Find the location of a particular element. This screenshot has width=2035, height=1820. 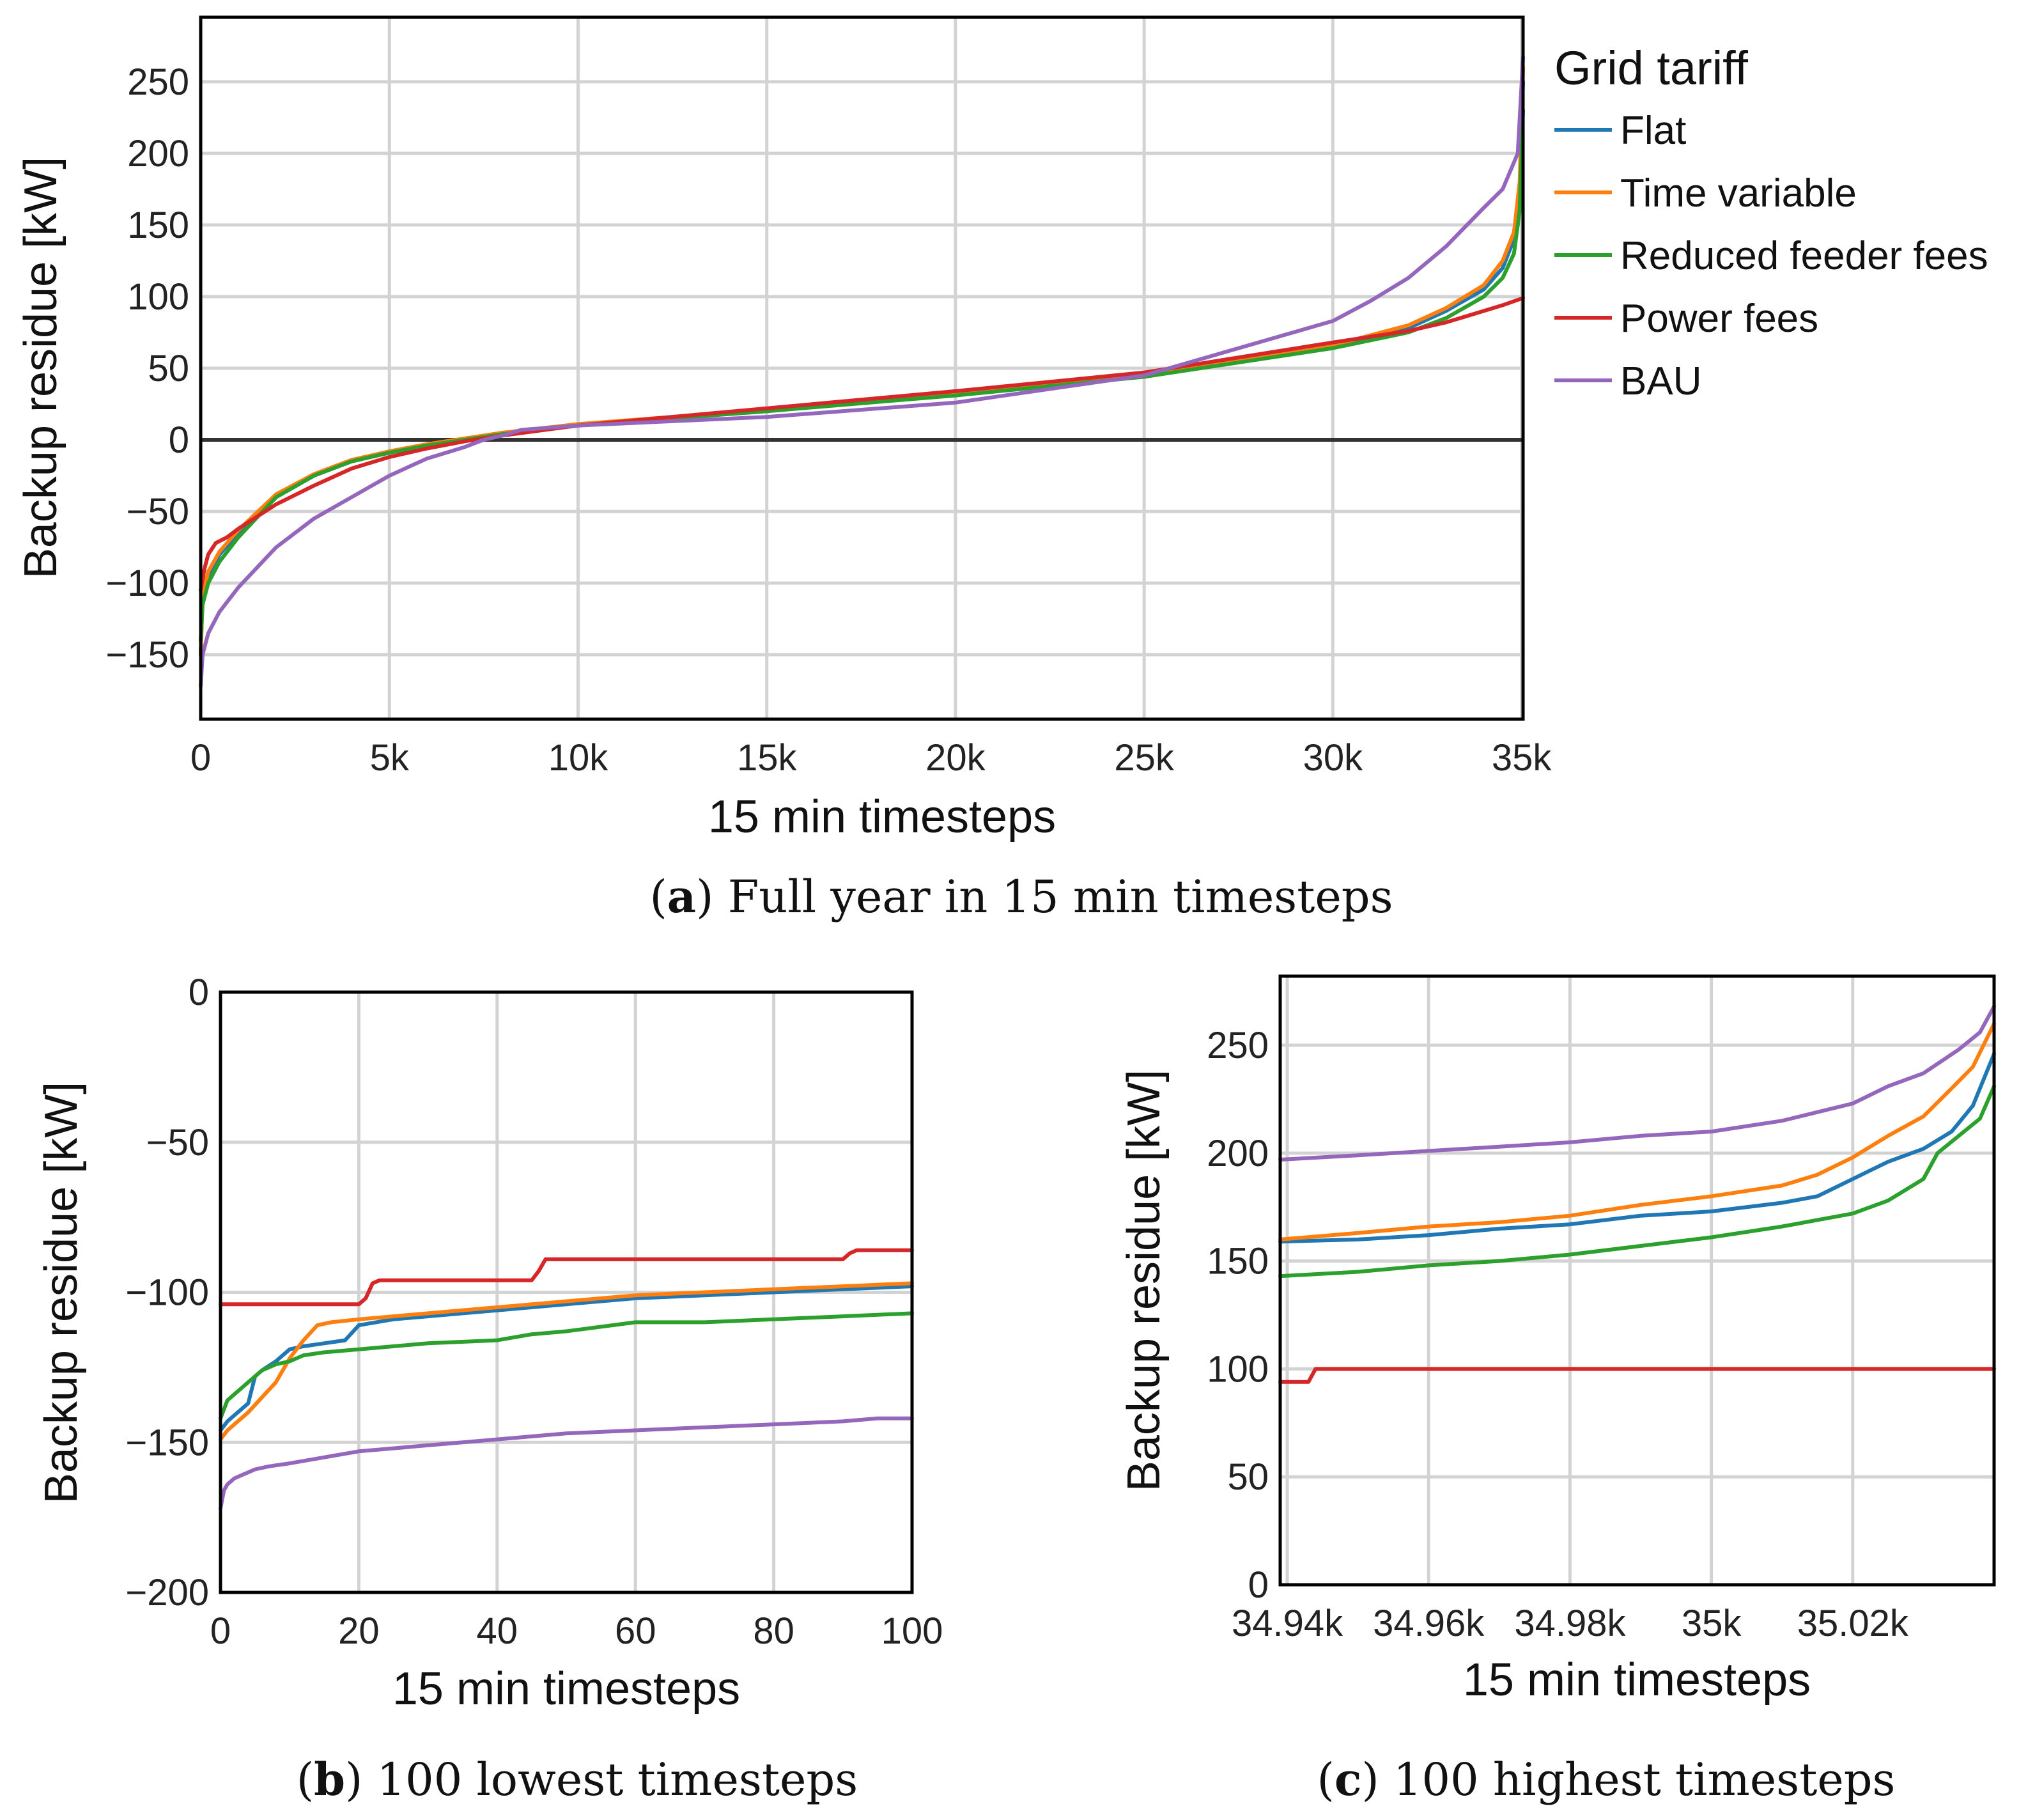

caption-a-open-paren: ( is located at coordinates (658, 897).